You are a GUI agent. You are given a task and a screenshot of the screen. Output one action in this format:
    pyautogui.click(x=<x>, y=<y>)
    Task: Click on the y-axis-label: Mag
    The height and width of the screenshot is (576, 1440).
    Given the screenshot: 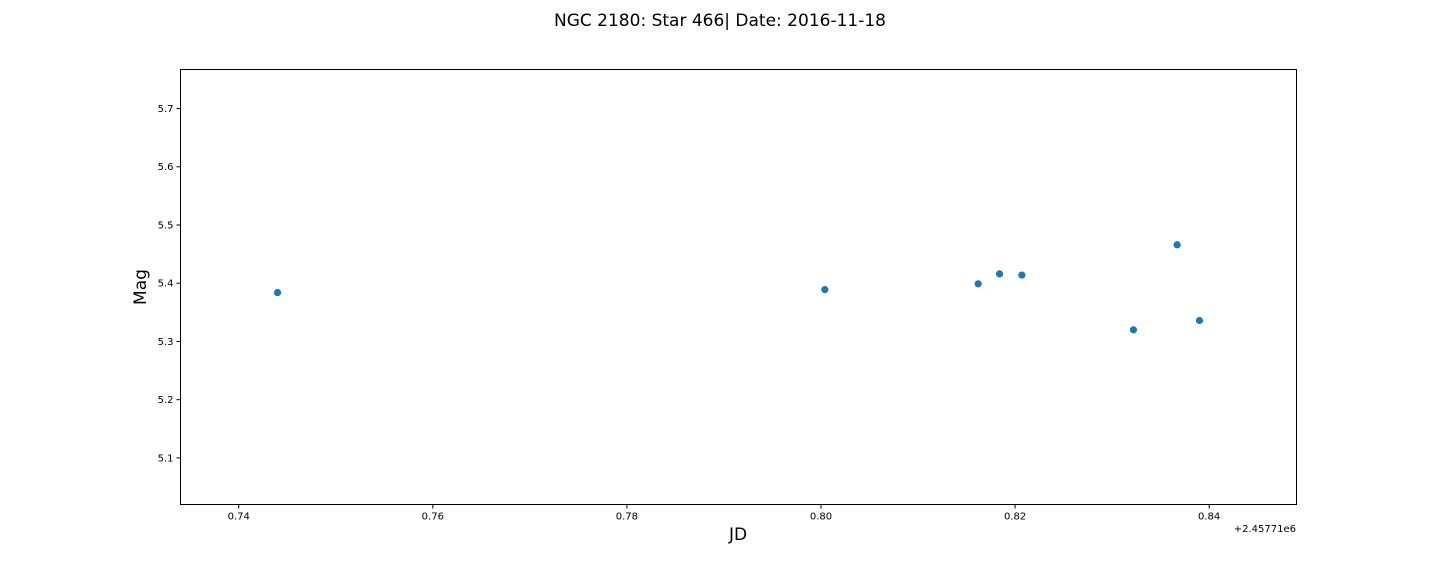 What is the action you would take?
    pyautogui.click(x=141, y=287)
    